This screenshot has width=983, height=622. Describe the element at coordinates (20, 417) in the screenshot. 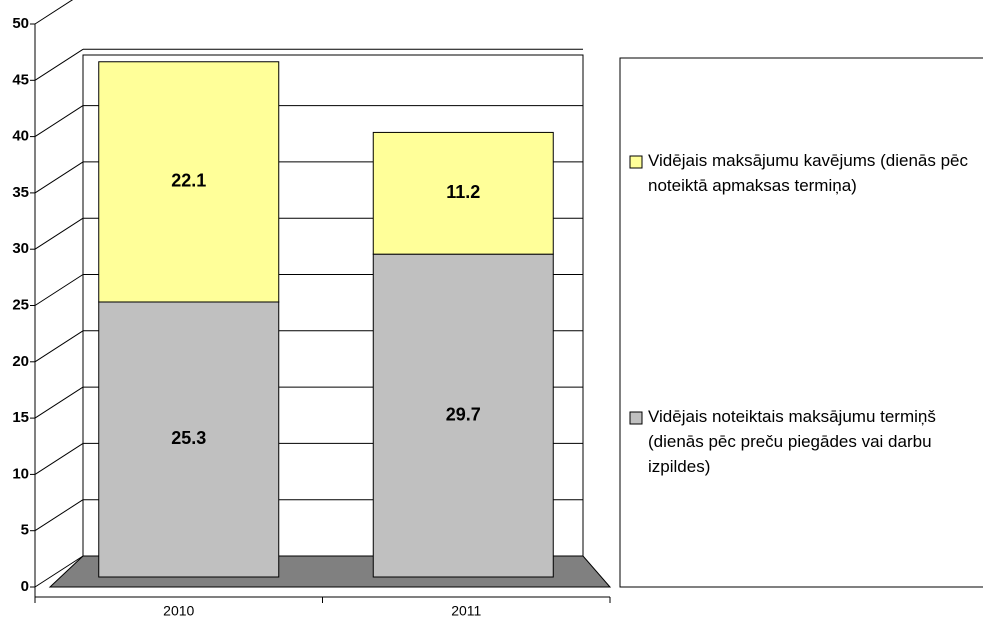

I see `y-tick-label: 15` at that location.